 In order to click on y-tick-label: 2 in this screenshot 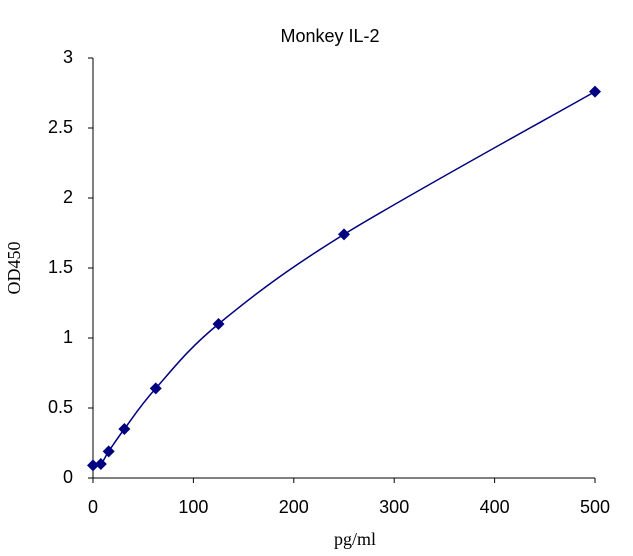, I will do `click(68, 197)`.